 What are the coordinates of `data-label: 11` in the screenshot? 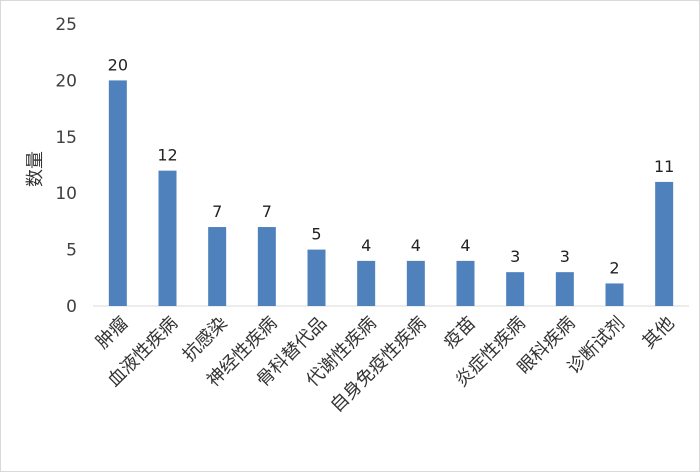 It's located at (664, 166).